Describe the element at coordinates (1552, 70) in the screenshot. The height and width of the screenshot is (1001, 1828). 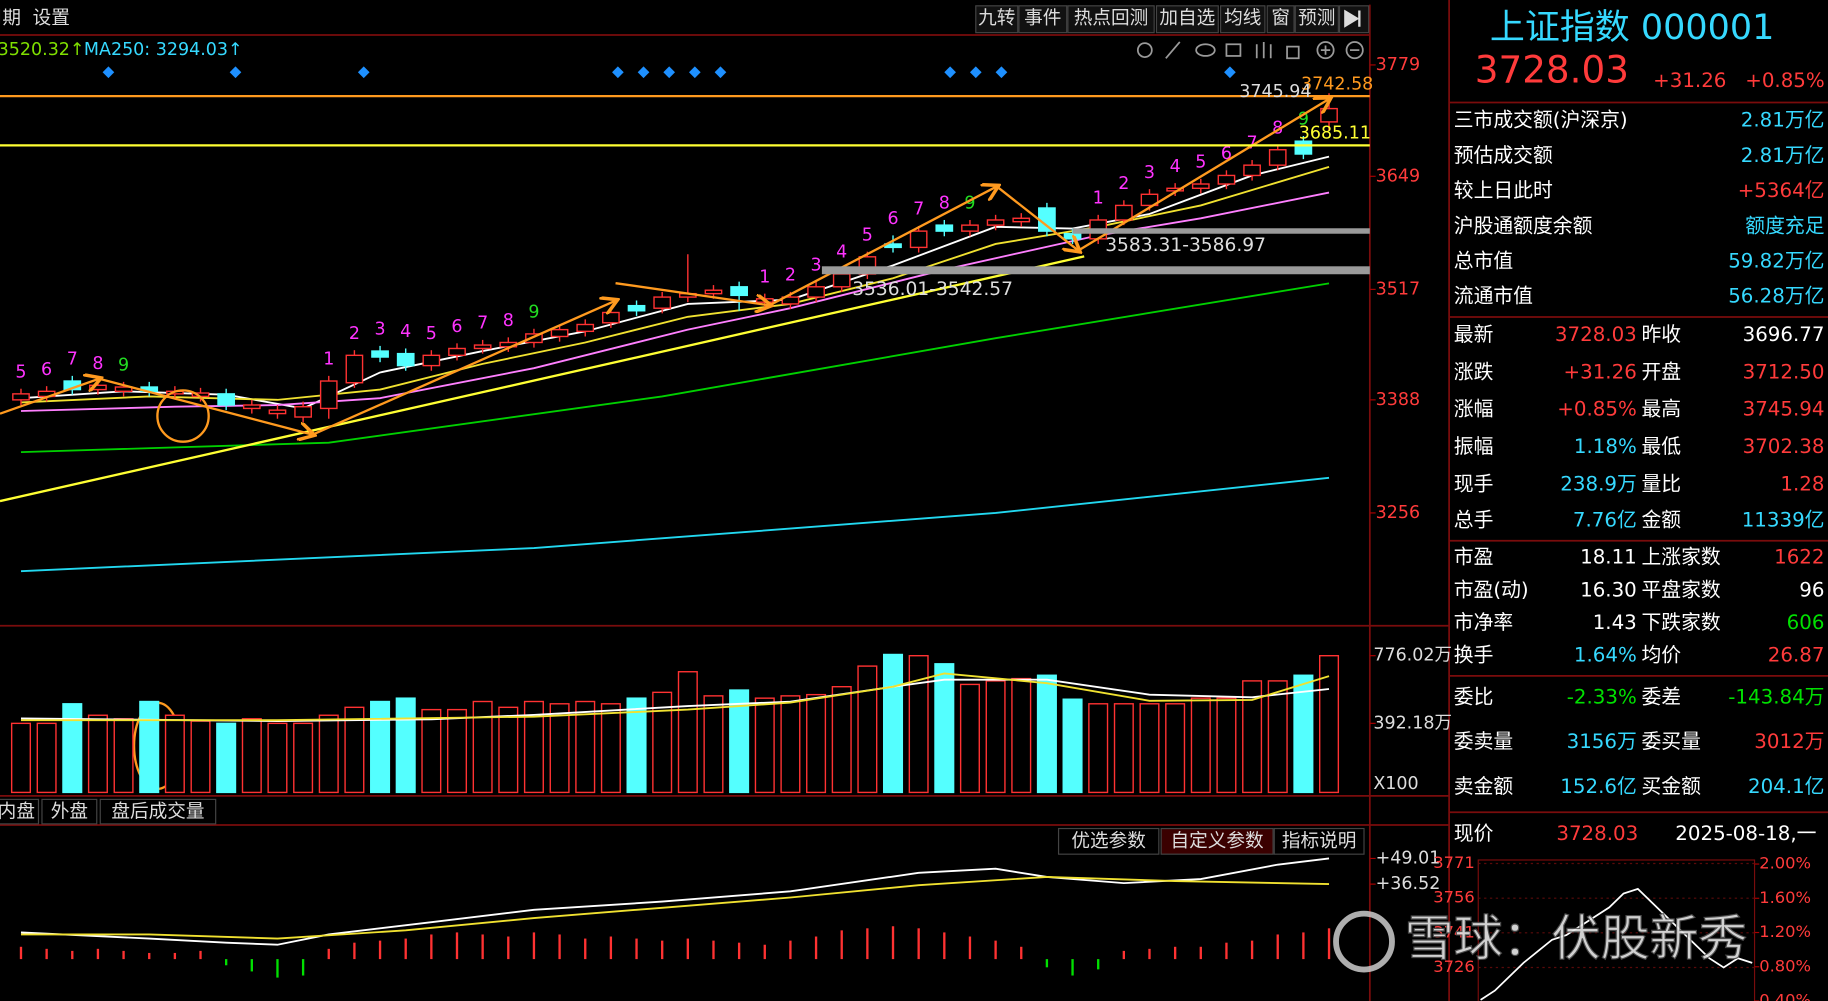
I see `quote-price: 3728.03` at that location.